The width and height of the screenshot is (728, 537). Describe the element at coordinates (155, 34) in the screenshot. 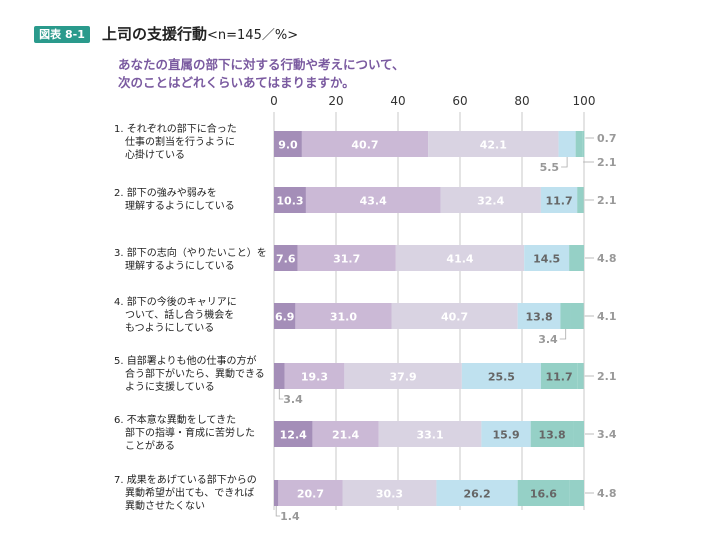

I see `title-text: 上司の支援行動` at that location.